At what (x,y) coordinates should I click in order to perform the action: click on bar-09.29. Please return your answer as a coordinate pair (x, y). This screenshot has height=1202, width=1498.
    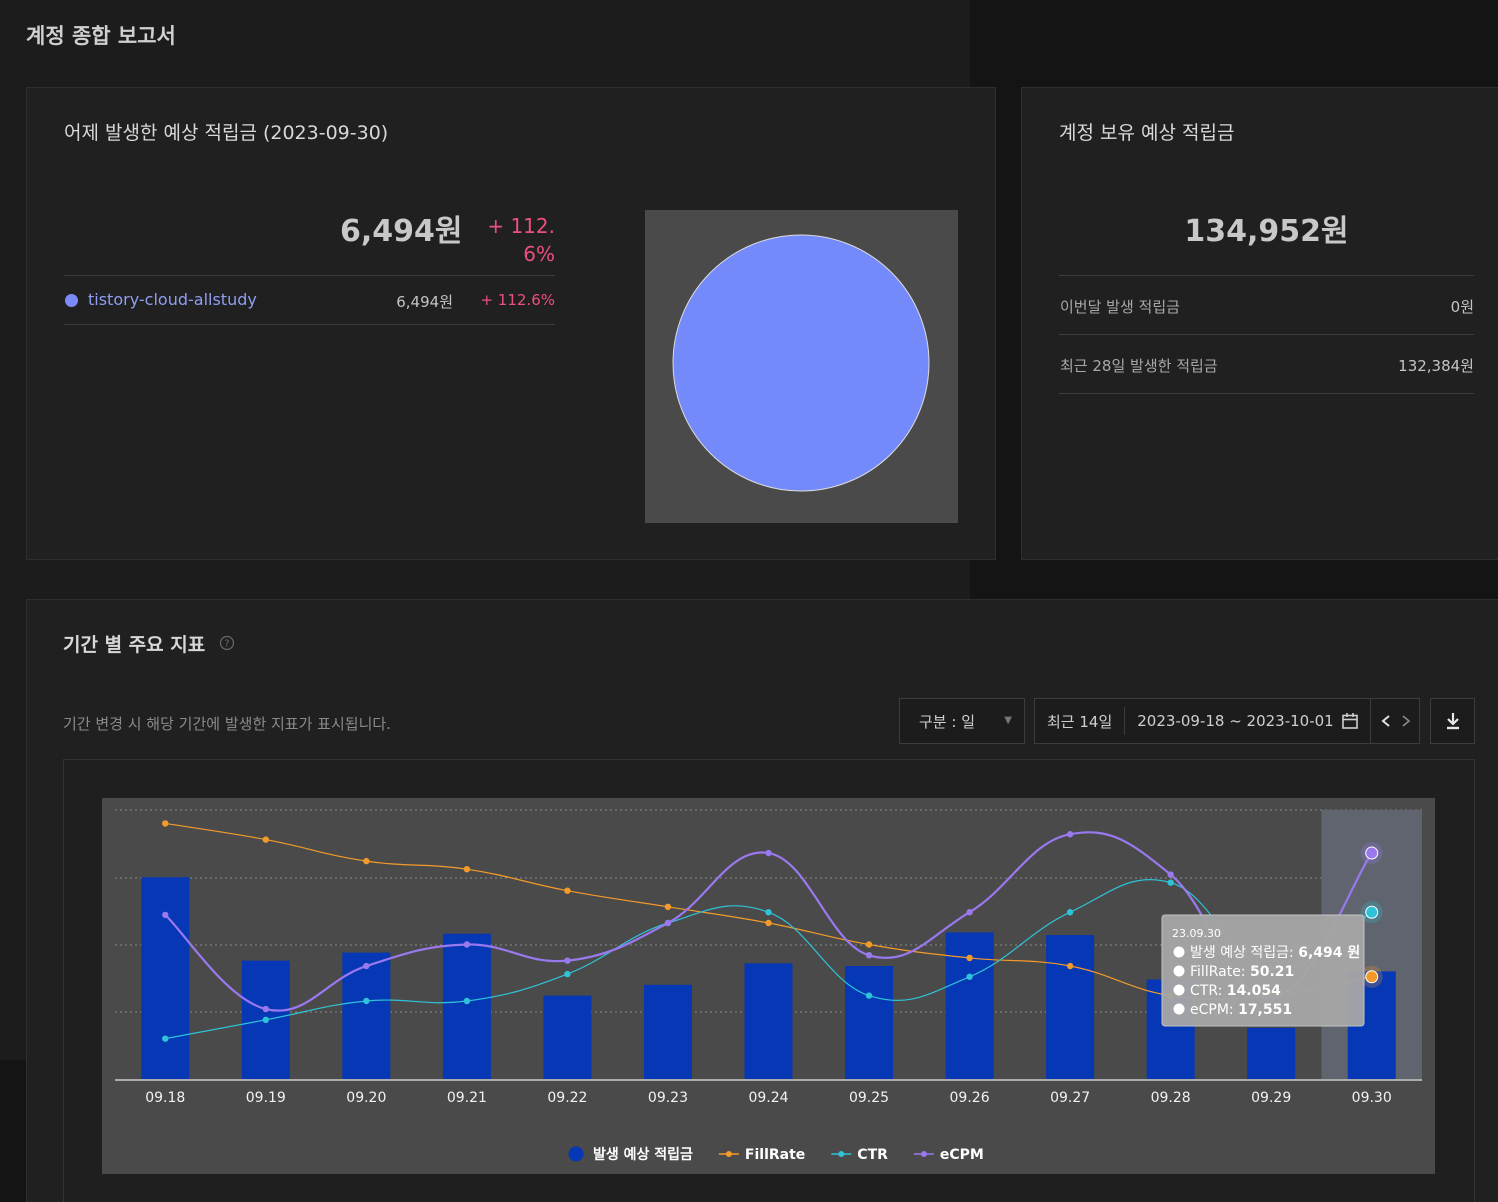
    Looking at the image, I should click on (1271, 1053).